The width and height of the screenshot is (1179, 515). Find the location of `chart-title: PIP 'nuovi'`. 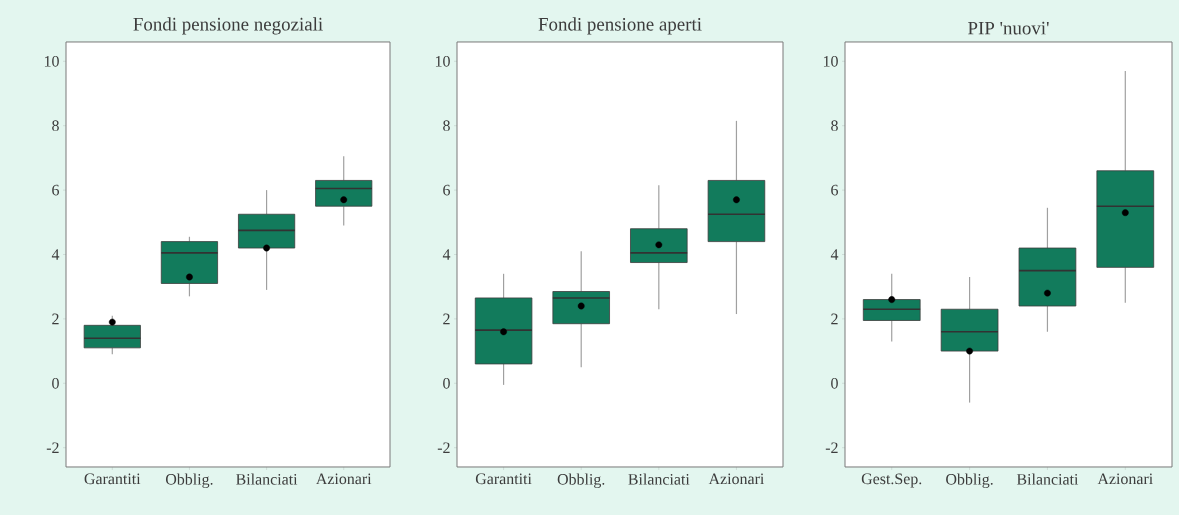

chart-title: PIP 'nuovi' is located at coordinates (1008, 28).